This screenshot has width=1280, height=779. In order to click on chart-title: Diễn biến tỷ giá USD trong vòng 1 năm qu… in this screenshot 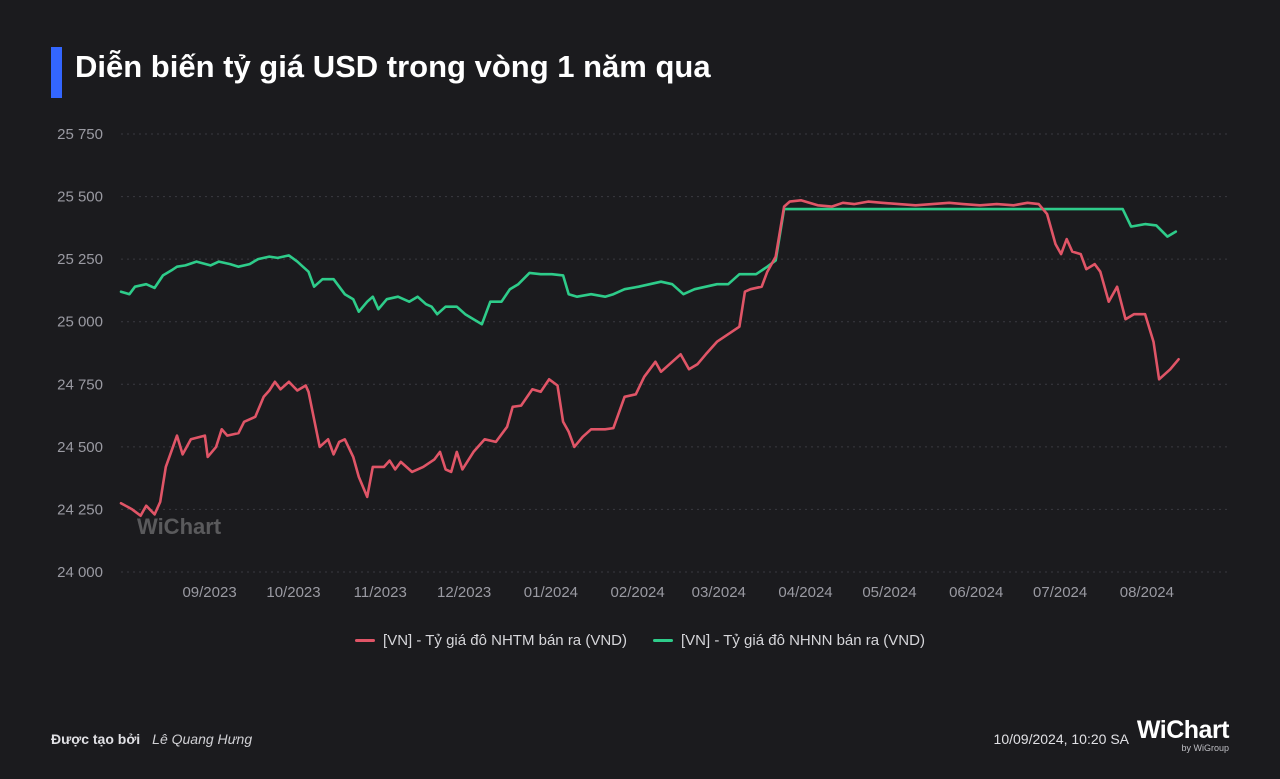, I will do `click(393, 66)`.